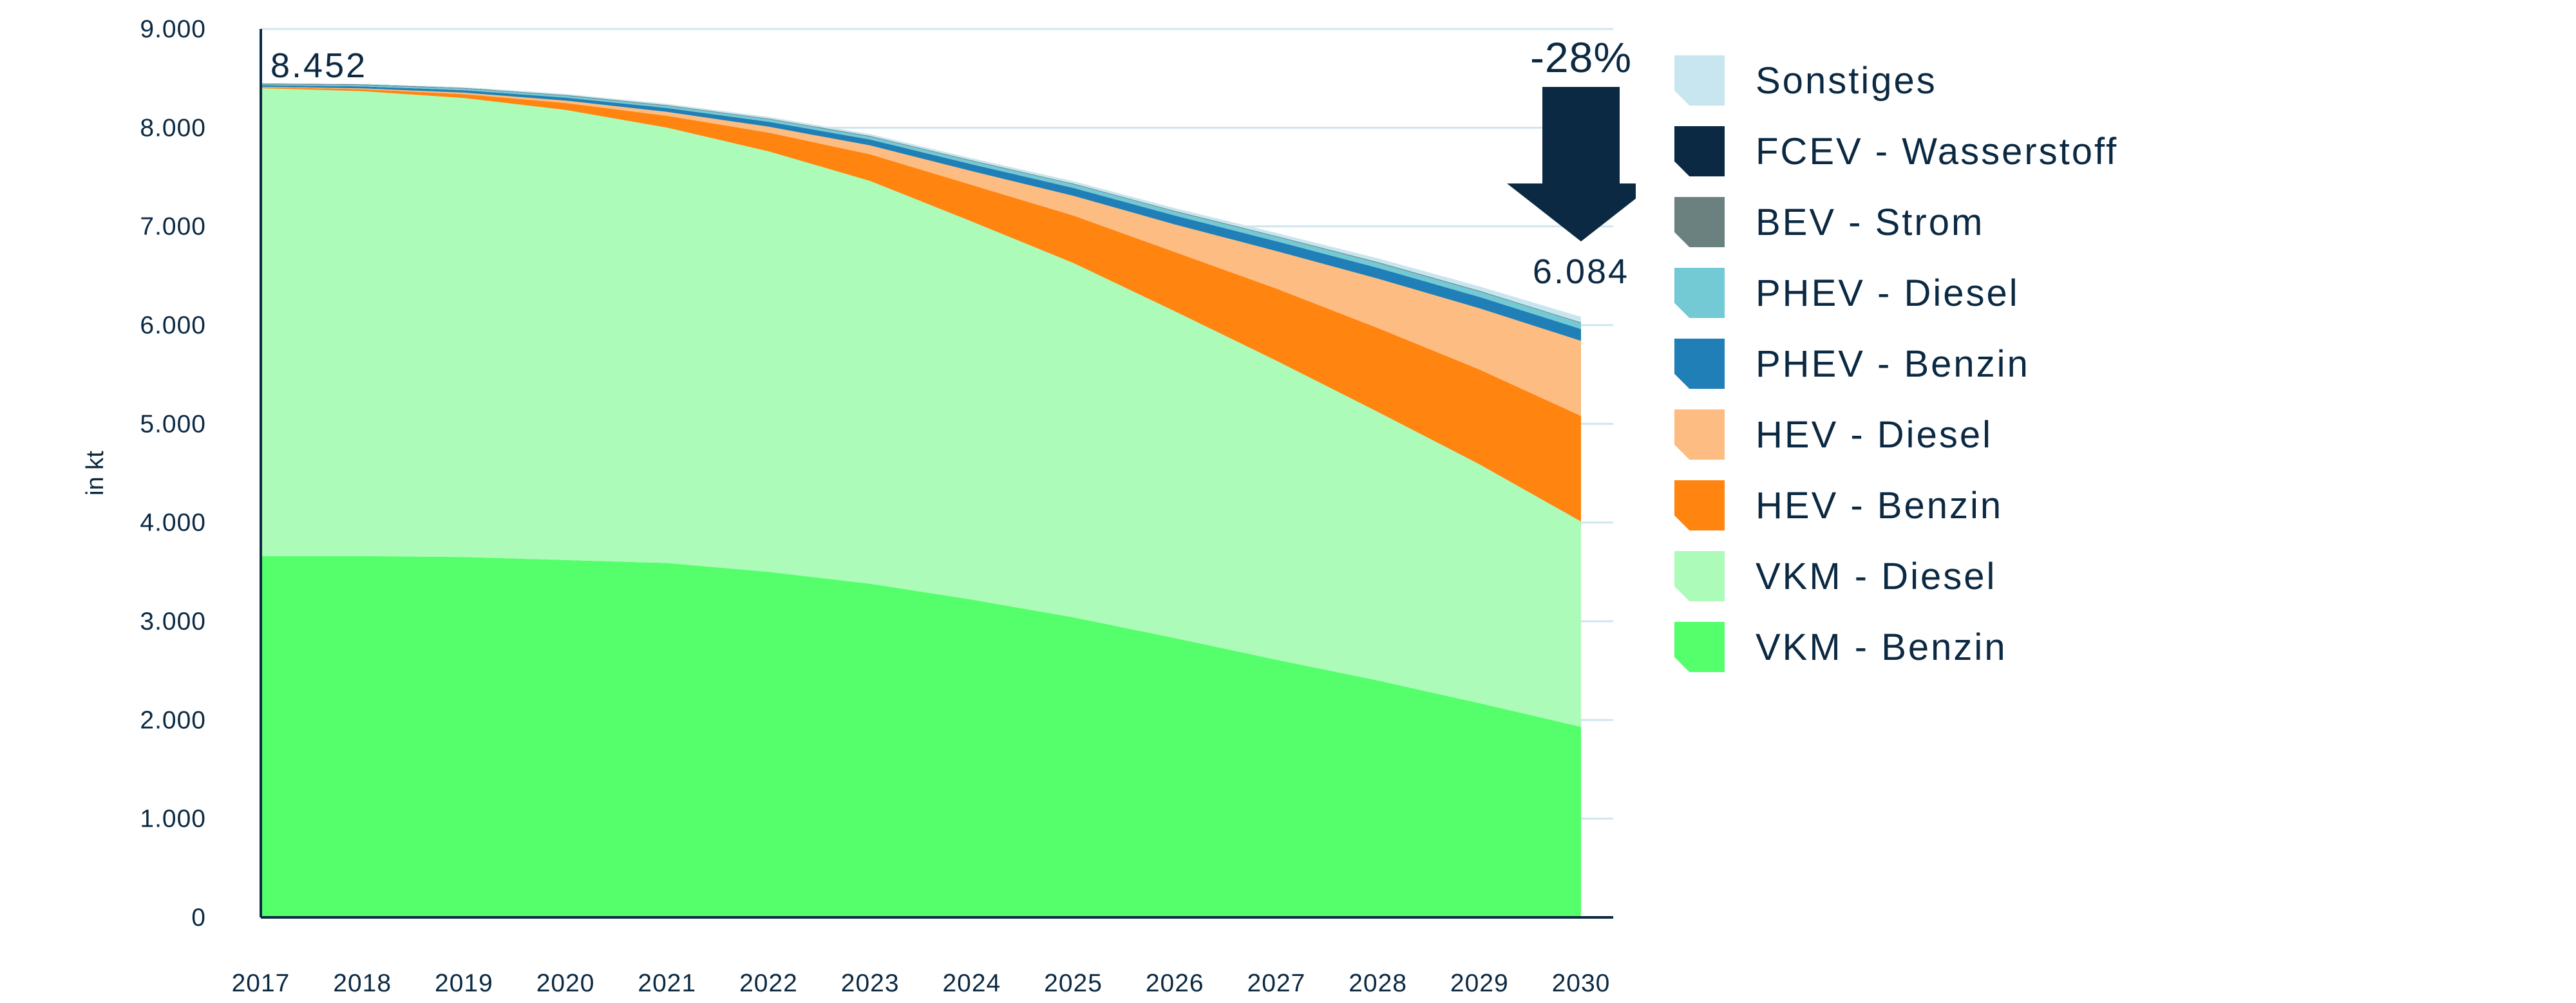 The image size is (2576, 1003). What do you see at coordinates (972, 983) in the screenshot?
I see `x-tick-label: 2024` at bounding box center [972, 983].